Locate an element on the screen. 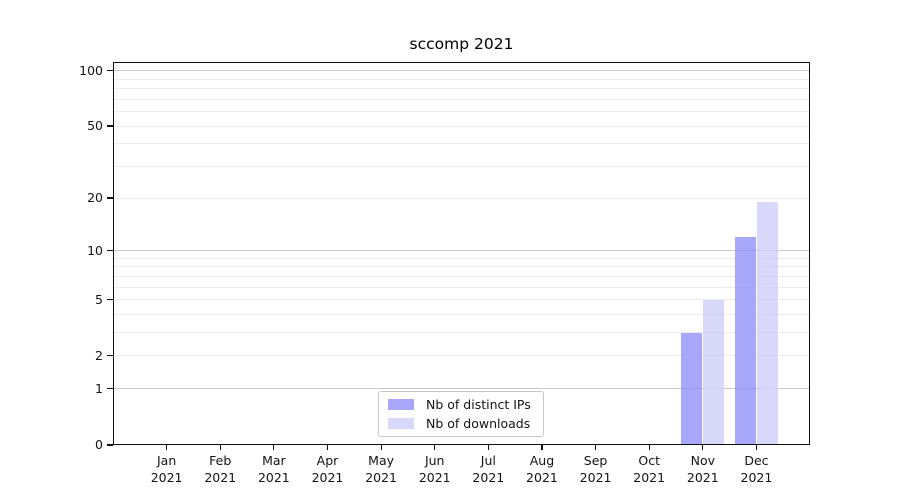 This screenshot has height=500, width=900. legend-label: Nb of distinct IPs is located at coordinates (478, 404).